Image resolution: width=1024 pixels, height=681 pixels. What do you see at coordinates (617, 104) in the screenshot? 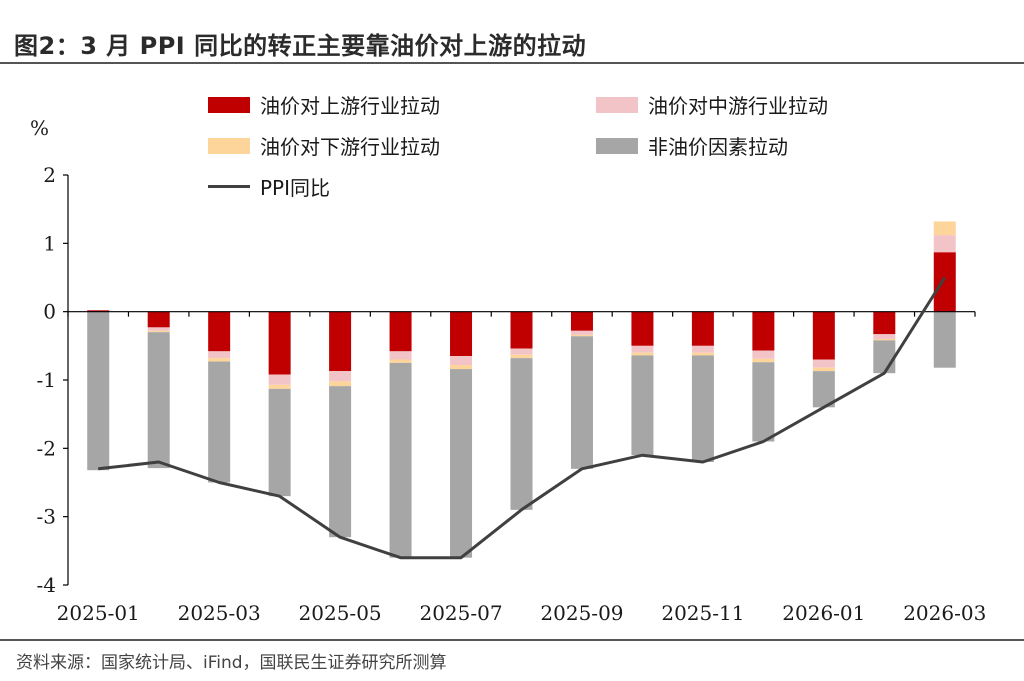
I see `legend-swatch-midstream` at bounding box center [617, 104].